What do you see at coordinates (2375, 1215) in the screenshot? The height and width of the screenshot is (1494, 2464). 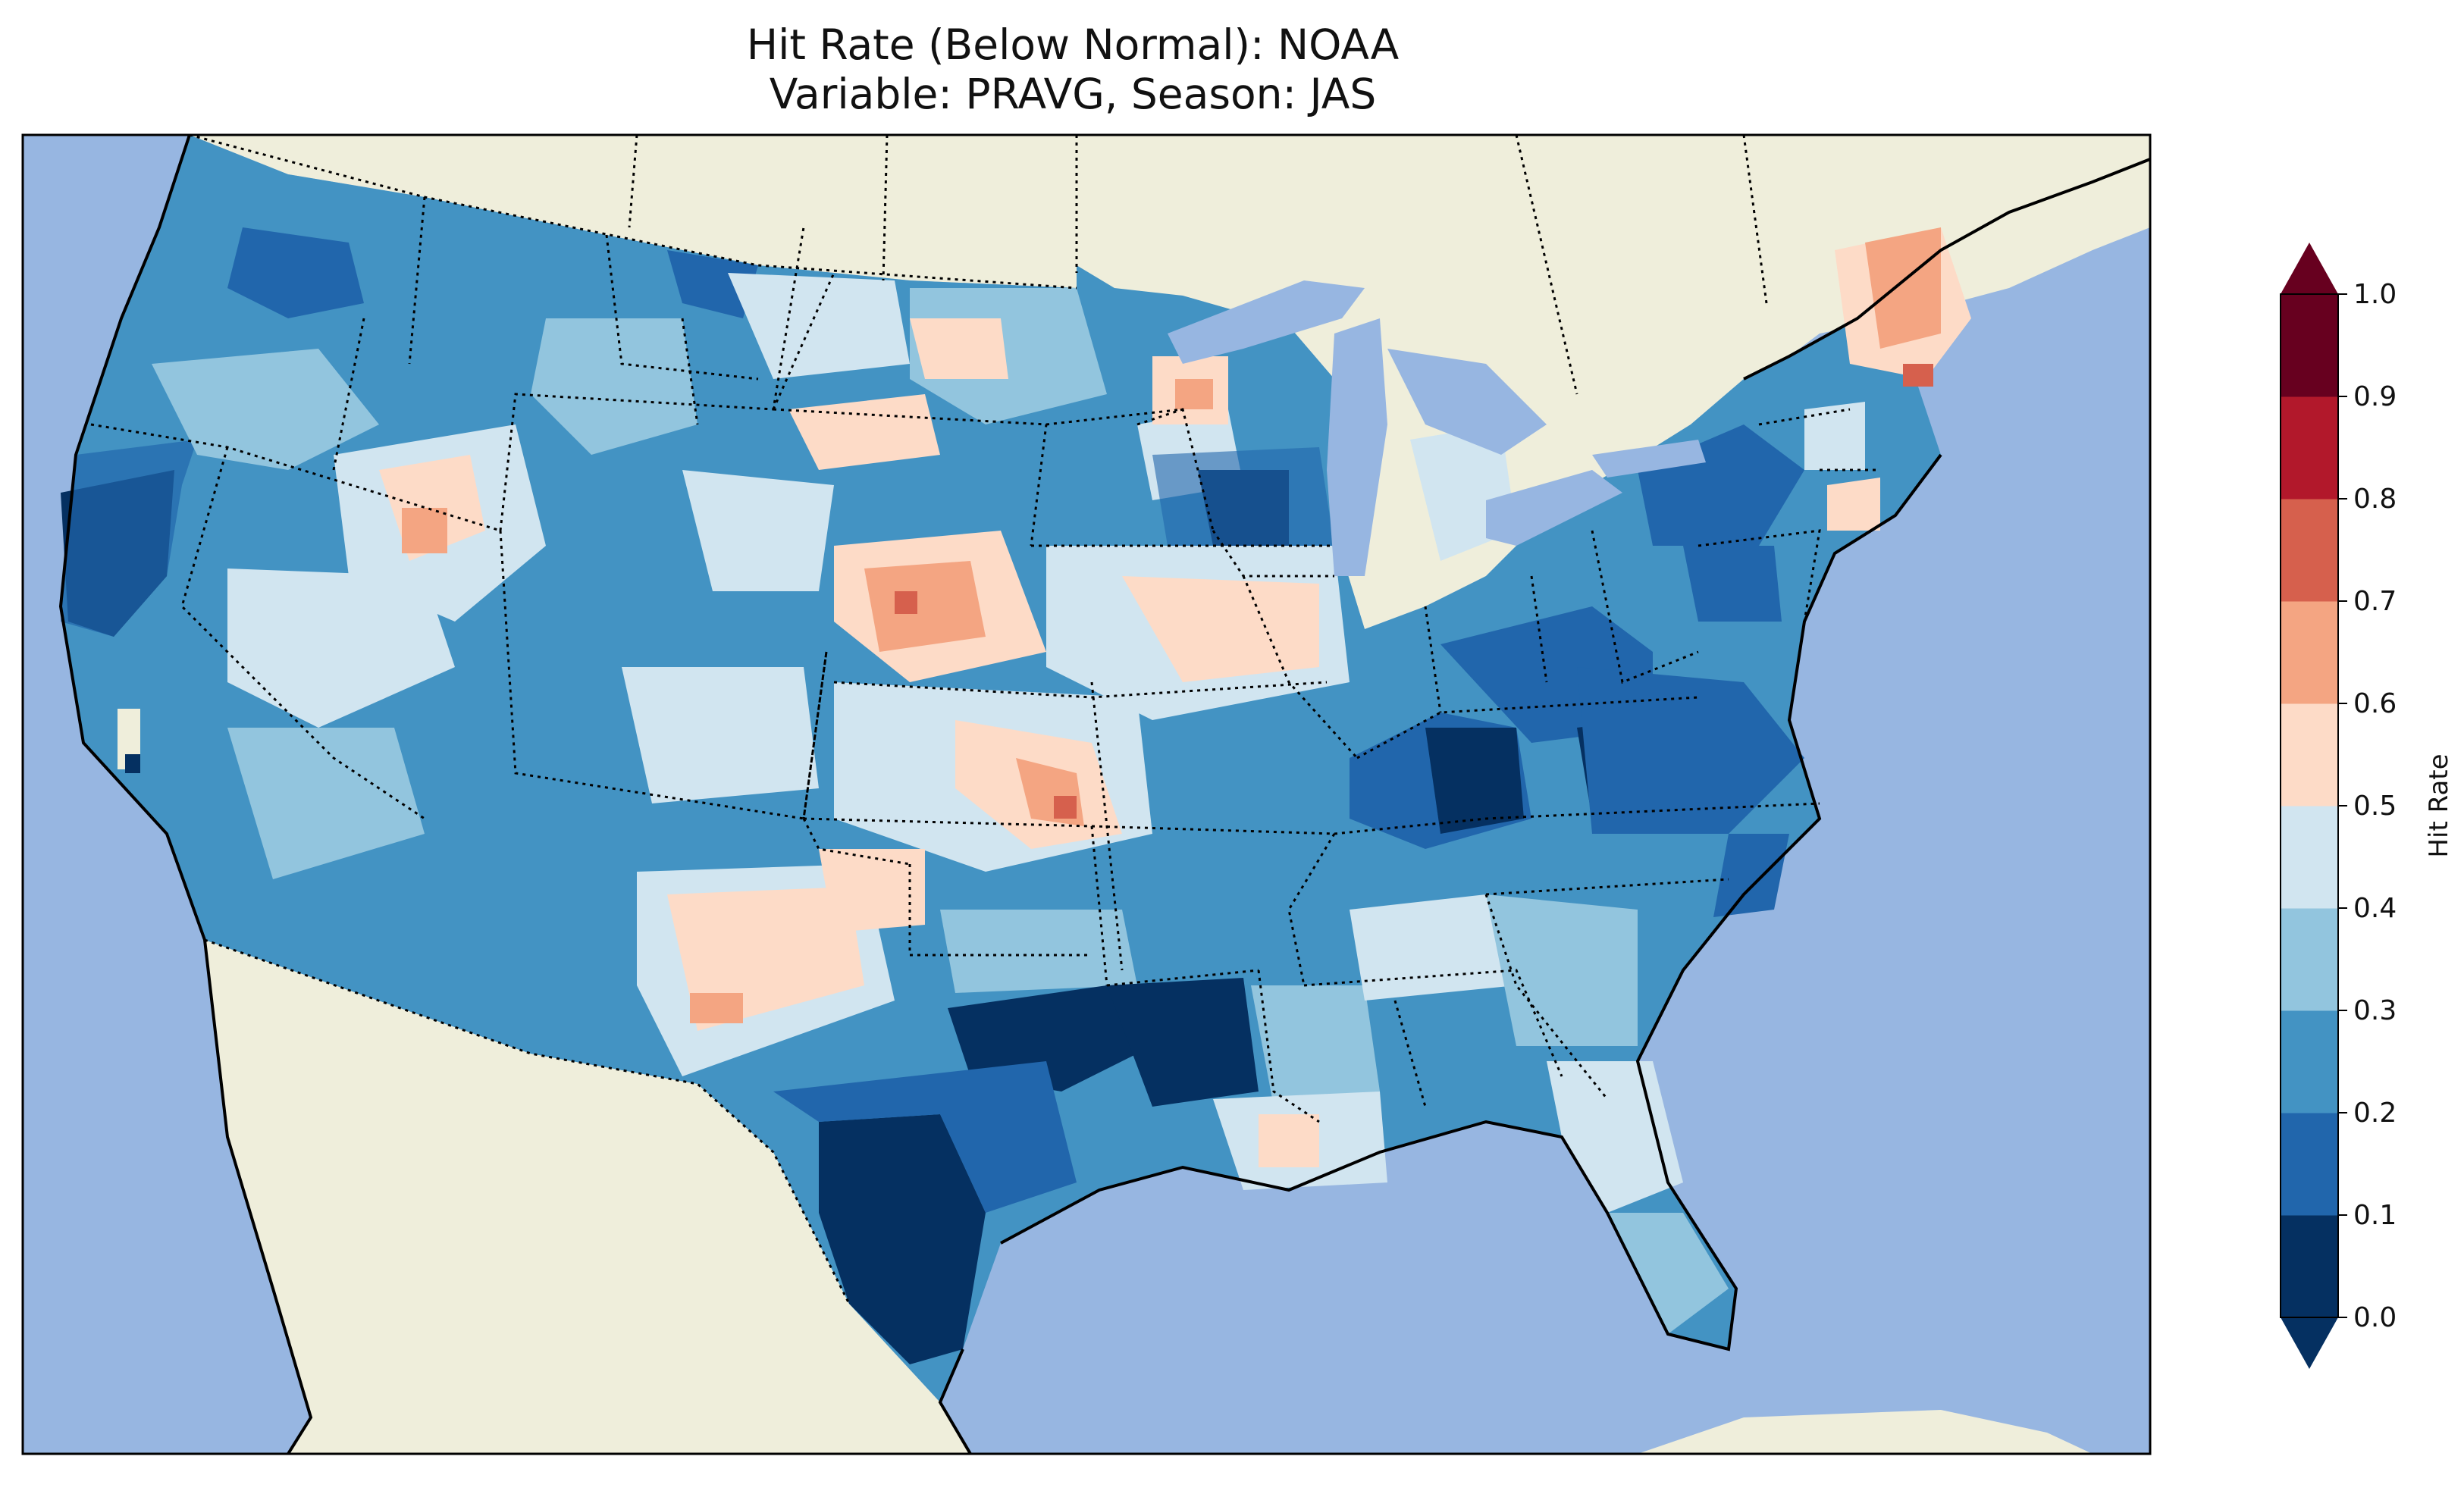 I see `colorbar-tick-label: 0.1` at bounding box center [2375, 1215].